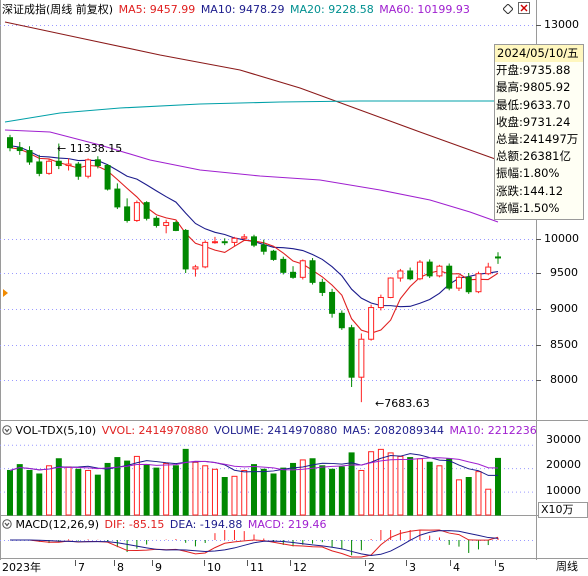 This screenshot has height=576, width=588. I want to click on vvol-legend: VVOL: 2414970880, so click(155, 430).